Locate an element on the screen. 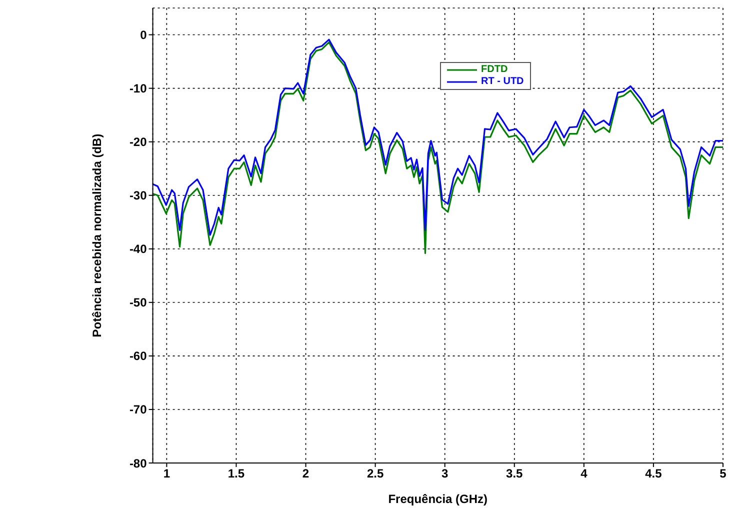 The image size is (731, 509). y-tick-label: -70 is located at coordinates (138, 409).